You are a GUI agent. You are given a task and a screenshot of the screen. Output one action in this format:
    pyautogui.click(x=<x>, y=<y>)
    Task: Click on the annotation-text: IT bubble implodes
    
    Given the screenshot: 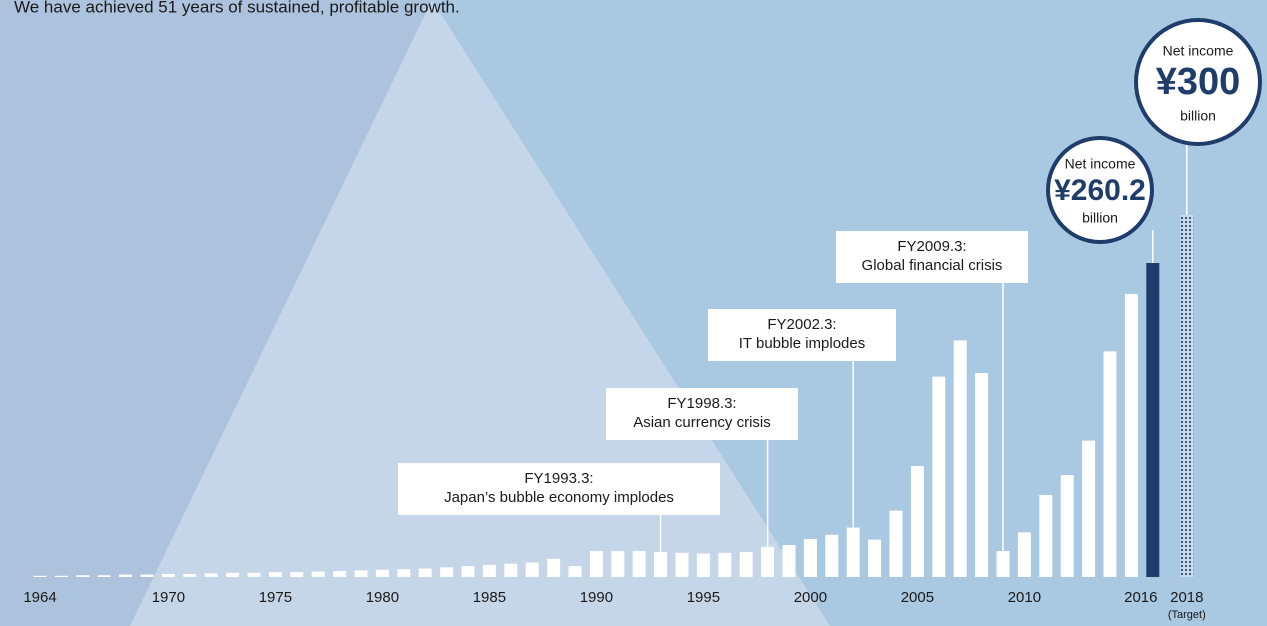 What is the action you would take?
    pyautogui.click(x=802, y=343)
    